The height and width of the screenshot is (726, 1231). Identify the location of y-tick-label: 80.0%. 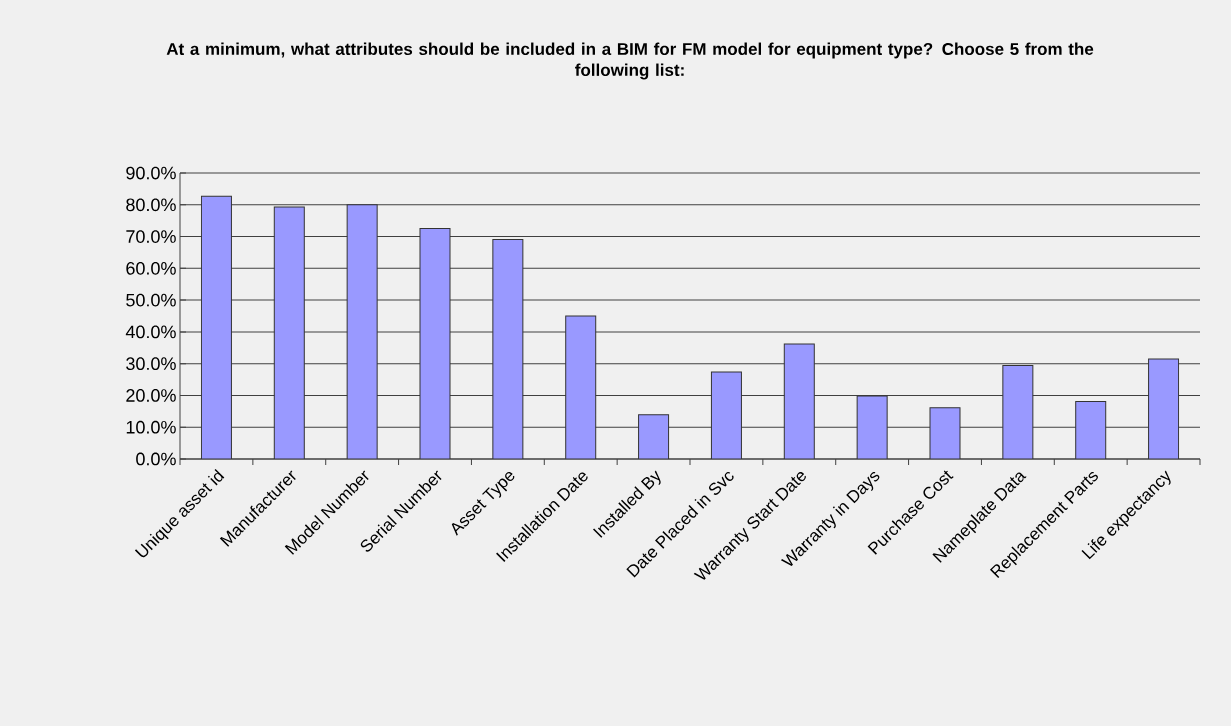
(151, 205).